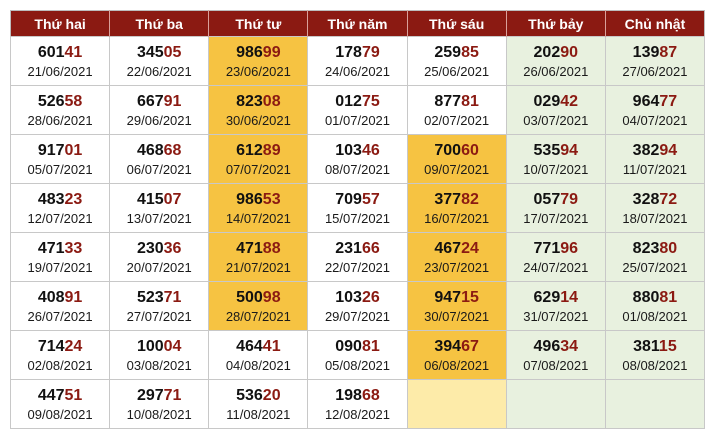  Describe the element at coordinates (457, 218) in the screenshot. I see `result-date: 16/07/2021` at that location.